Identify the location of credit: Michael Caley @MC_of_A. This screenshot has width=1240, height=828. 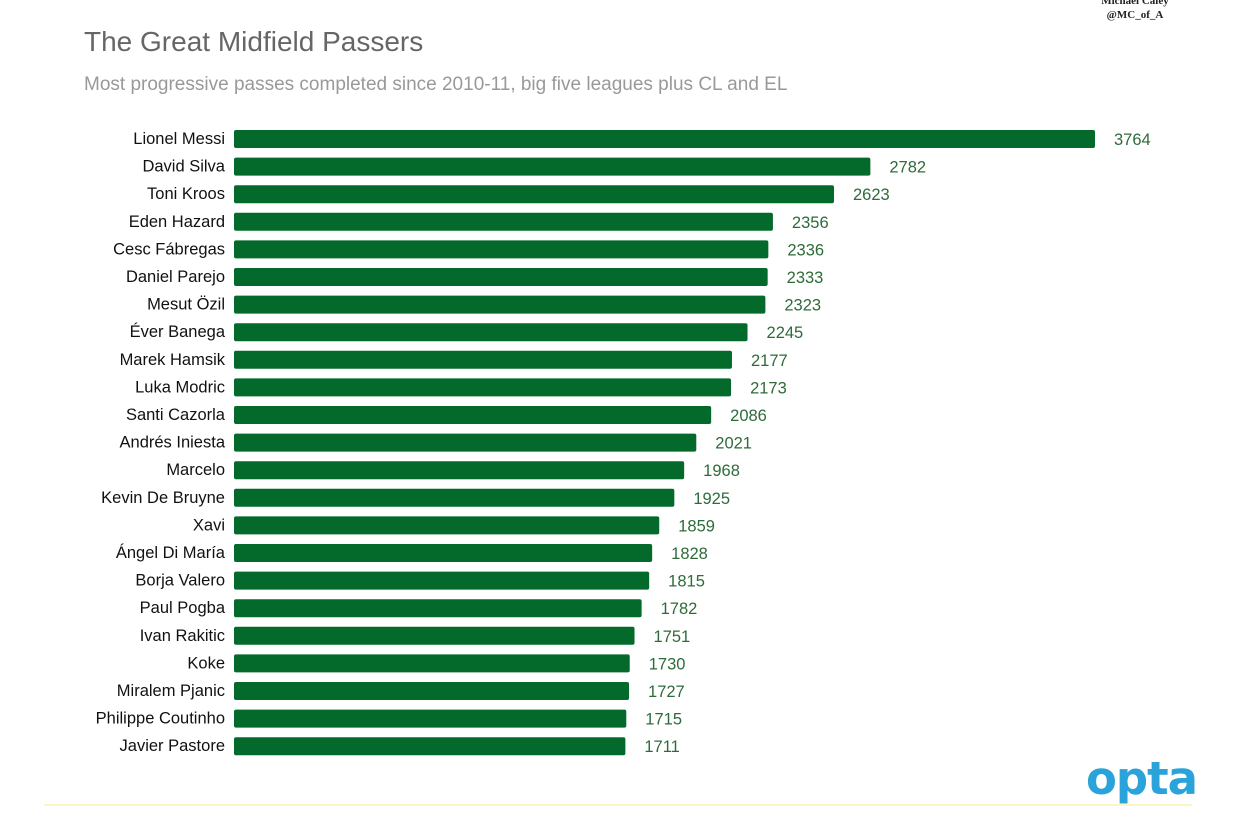
(1135, 11).